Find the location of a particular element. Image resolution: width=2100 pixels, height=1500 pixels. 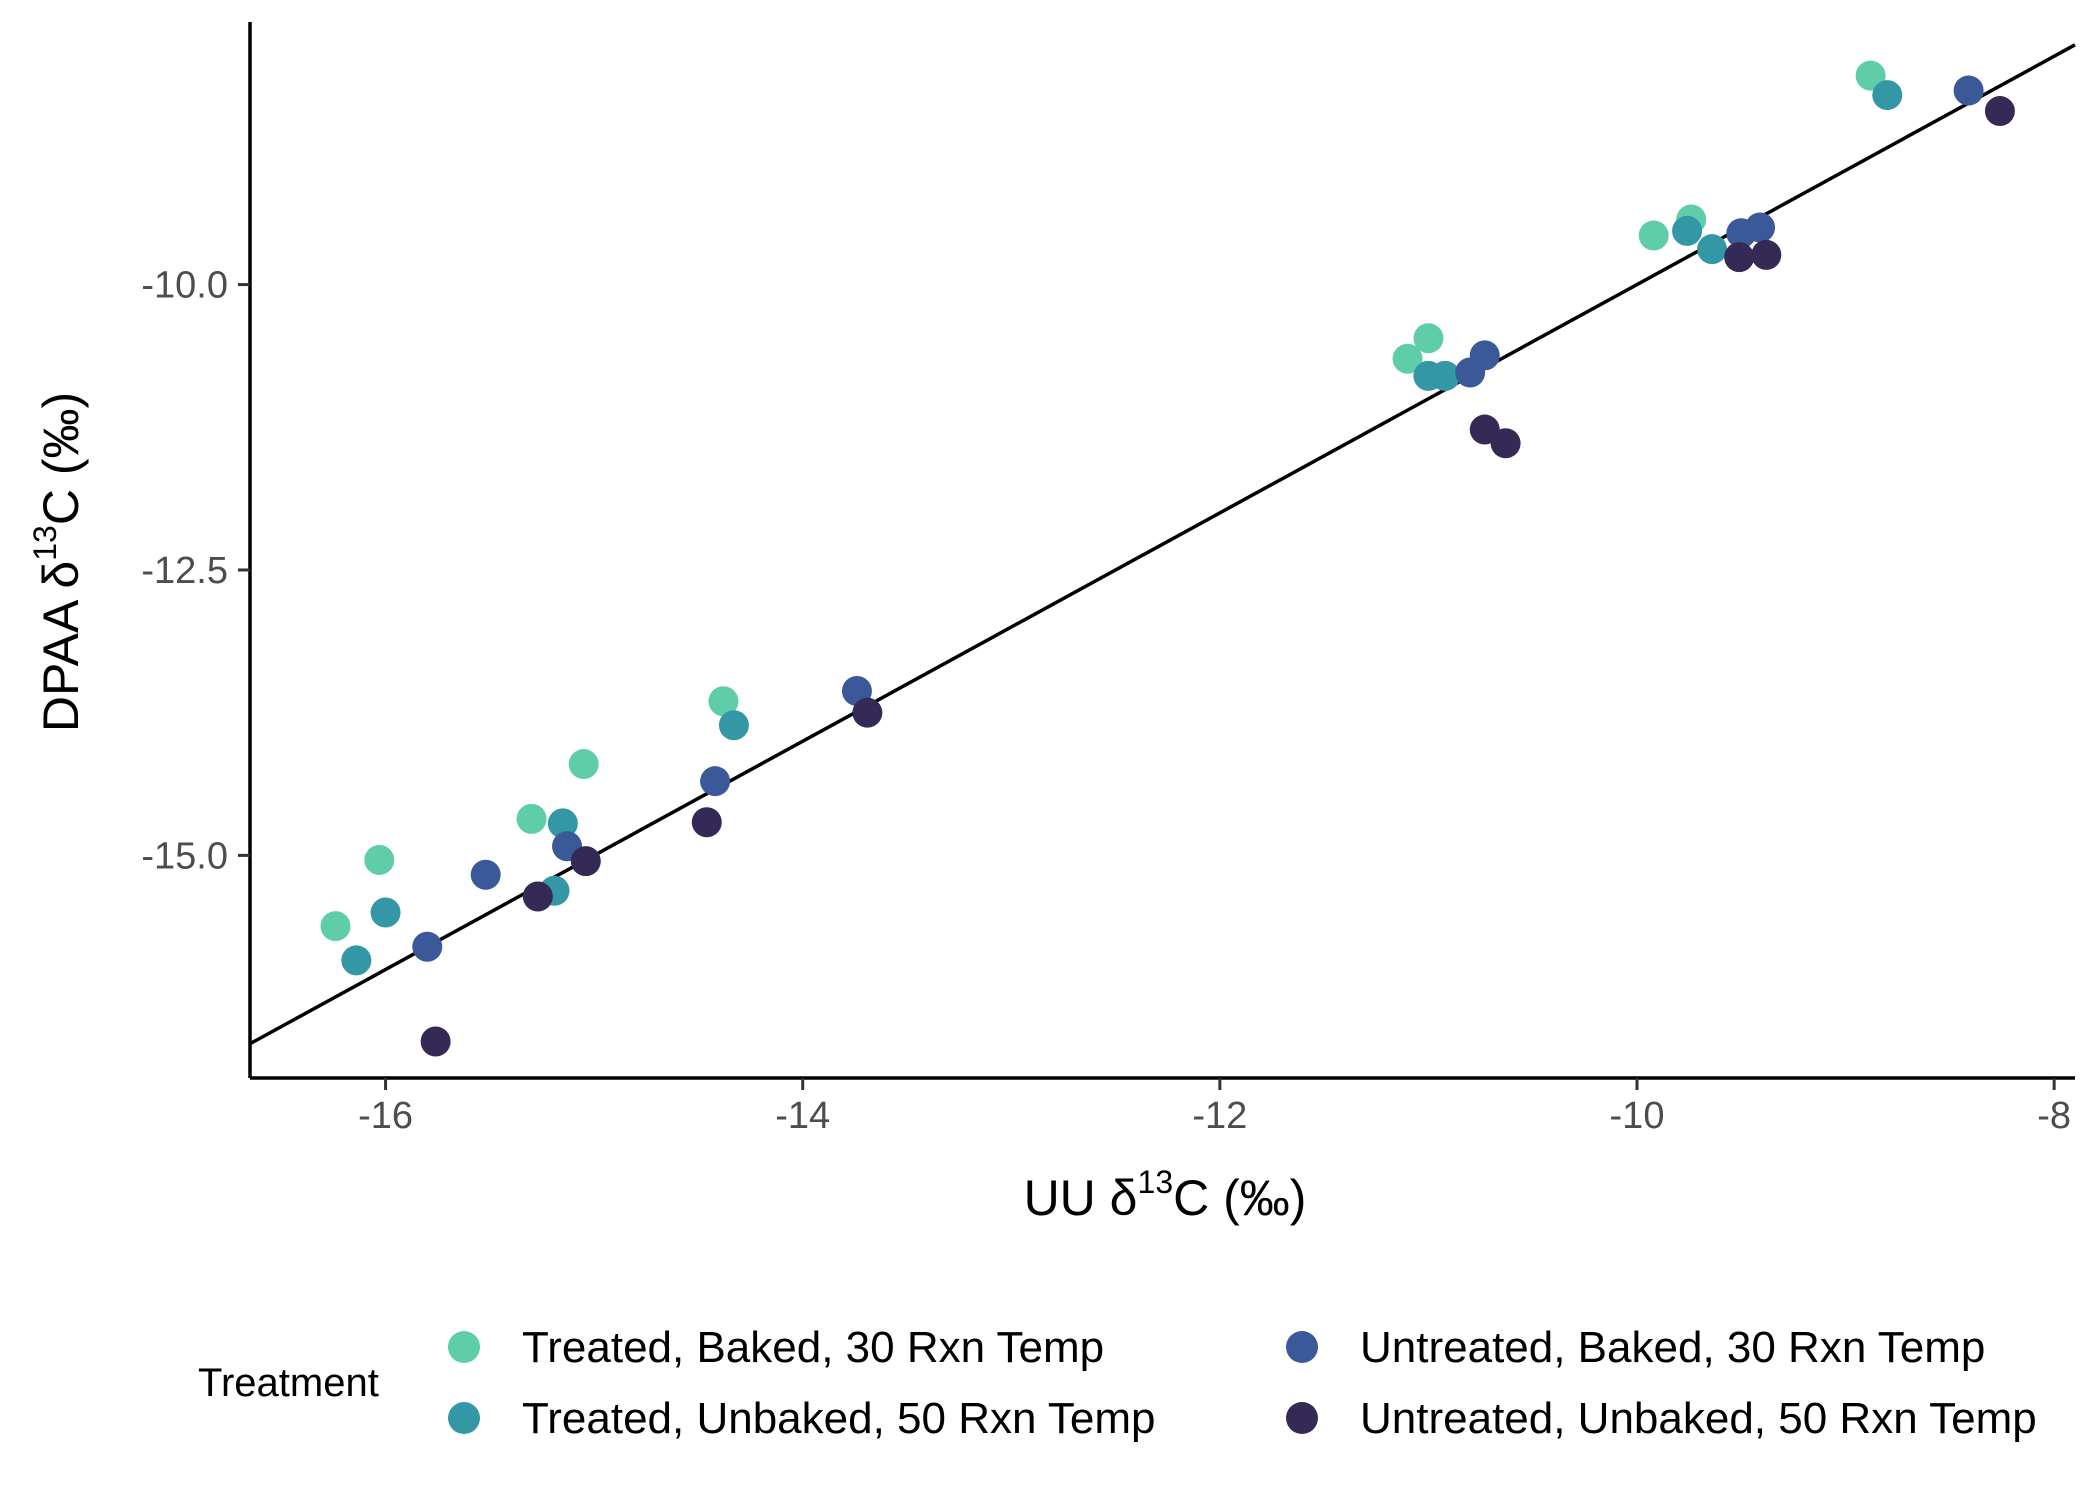

legend-label-1: Treated, Baked, 30 Rxn Temp is located at coordinates (813, 1347).